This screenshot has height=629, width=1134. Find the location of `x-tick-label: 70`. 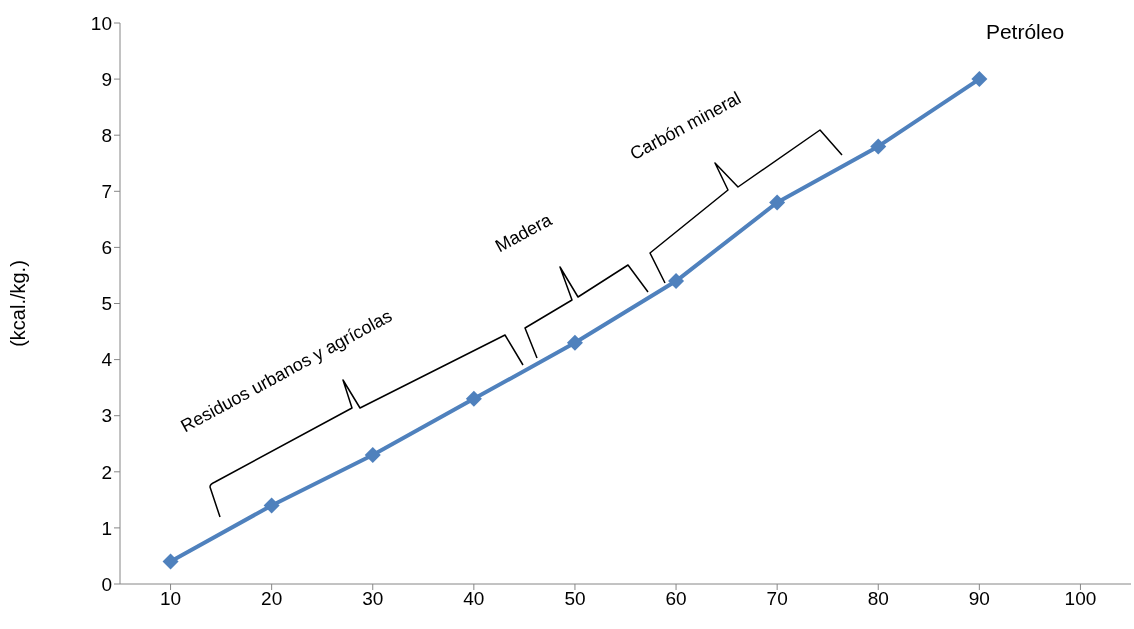

x-tick-label: 70 is located at coordinates (777, 599).